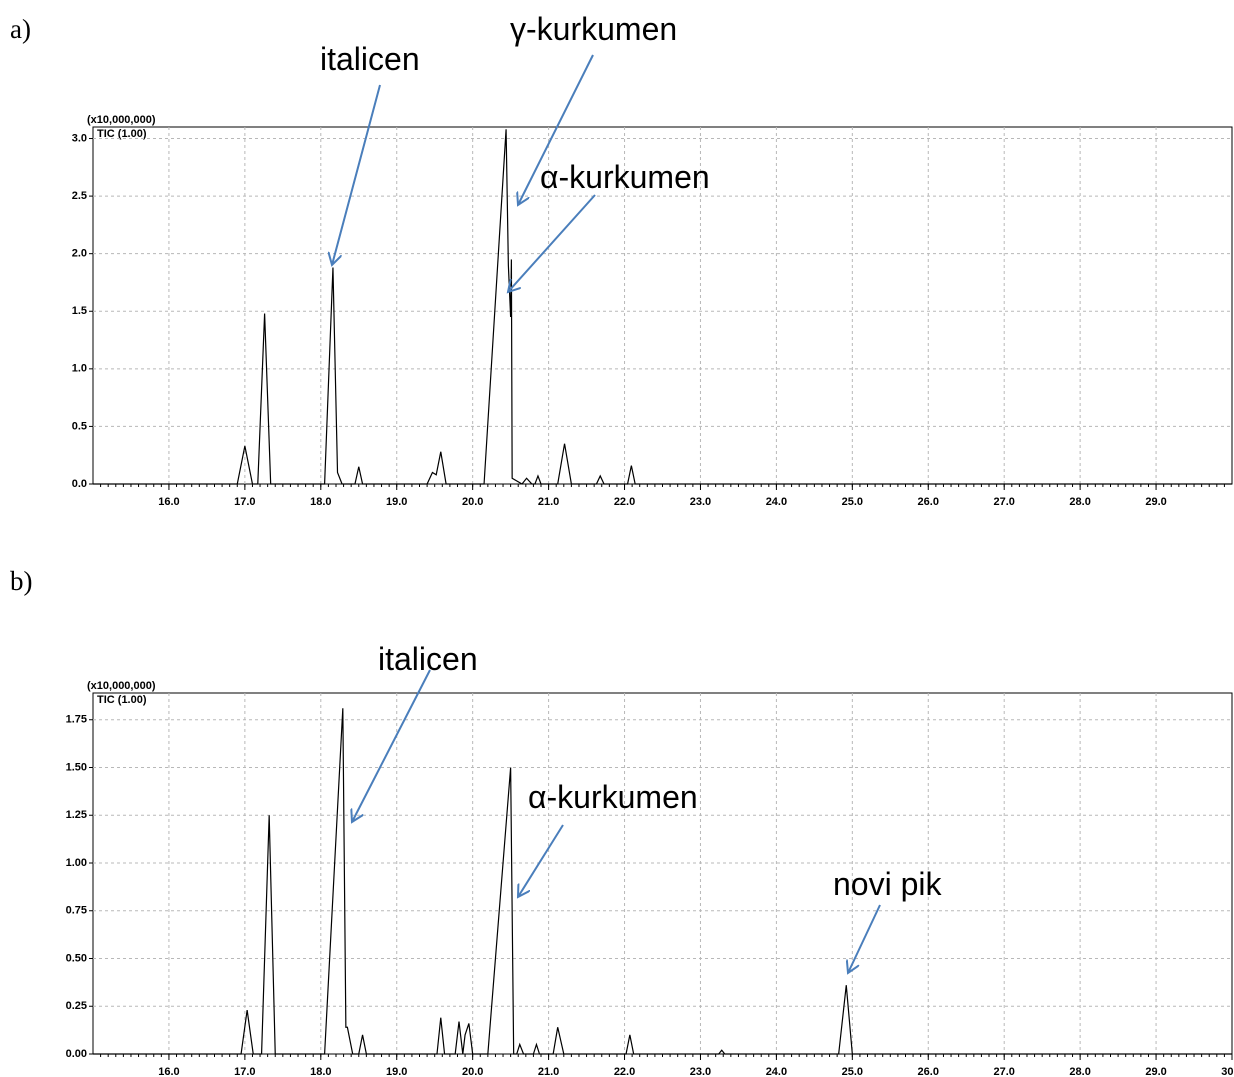 The width and height of the screenshot is (1234, 1077). I want to click on panel-label: a), so click(20, 29).